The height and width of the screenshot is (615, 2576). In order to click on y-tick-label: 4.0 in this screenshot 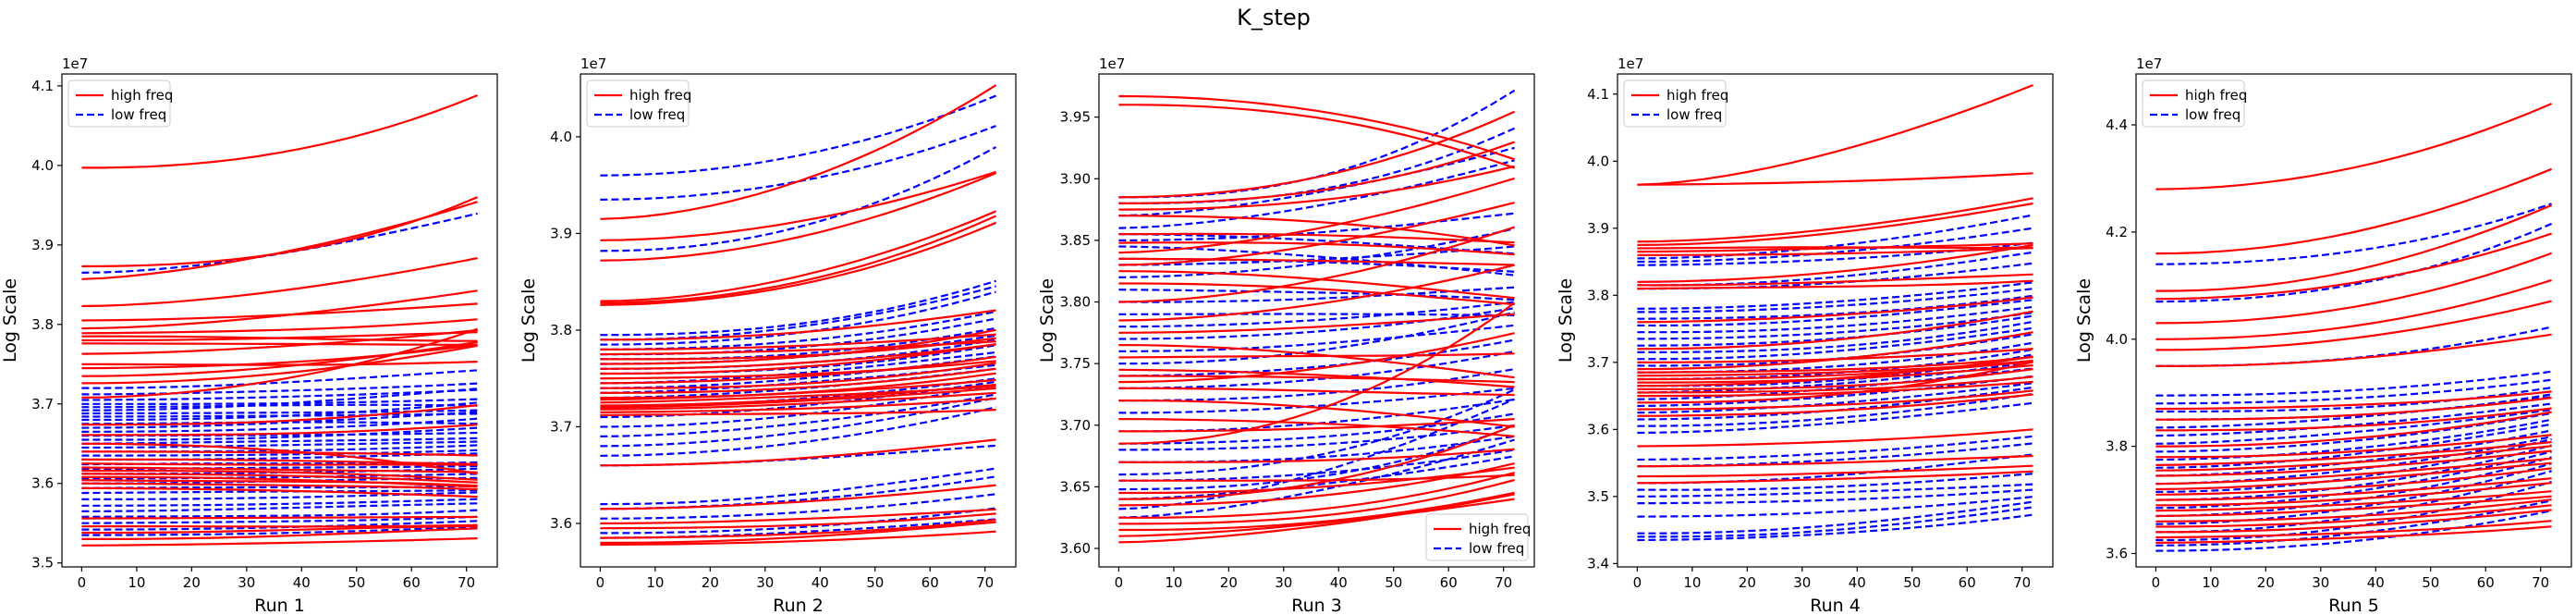, I will do `click(2117, 339)`.